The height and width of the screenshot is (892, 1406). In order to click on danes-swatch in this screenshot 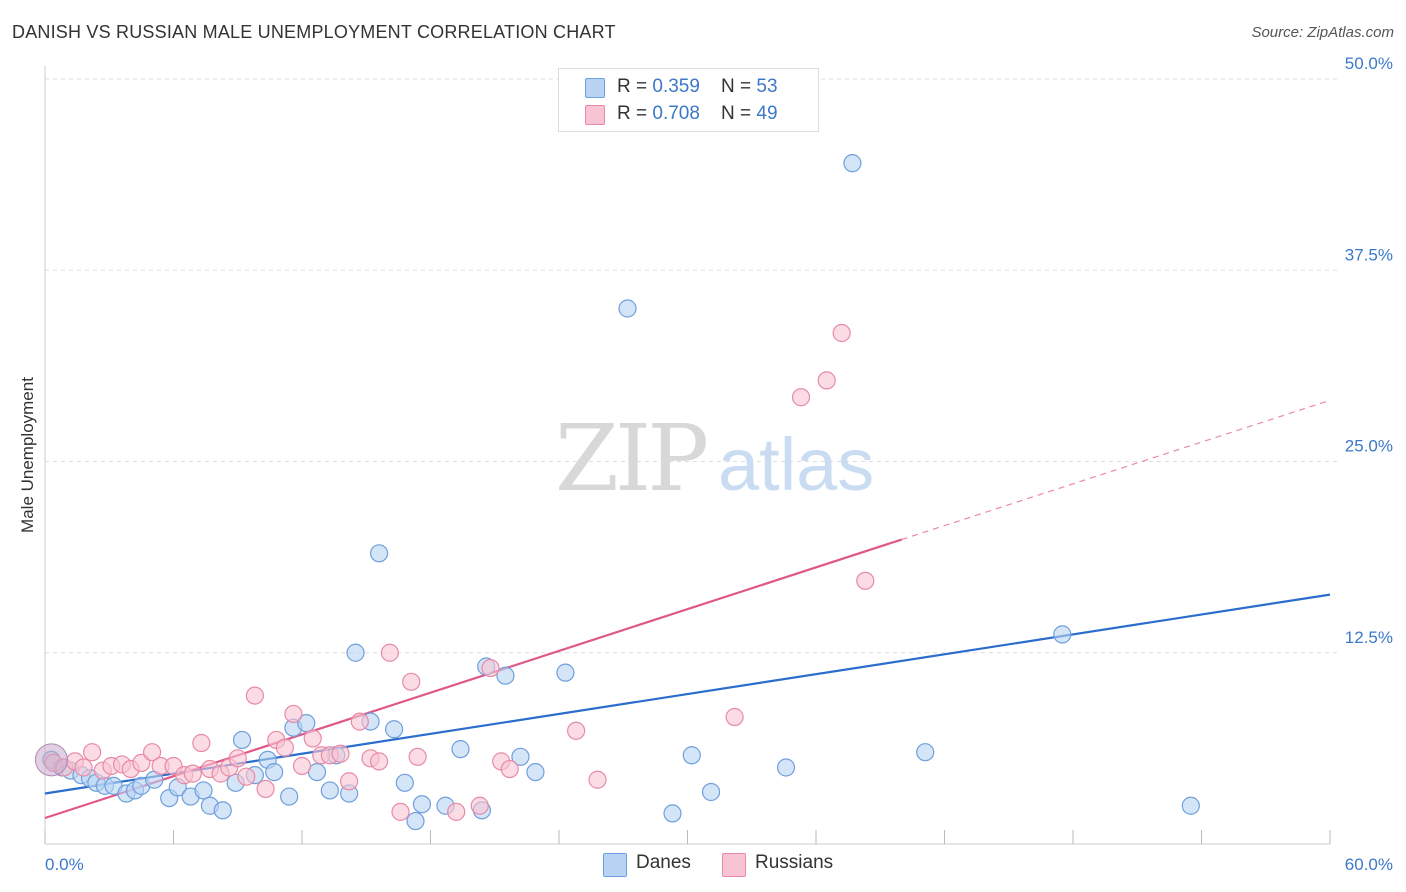, I will do `click(595, 88)`.